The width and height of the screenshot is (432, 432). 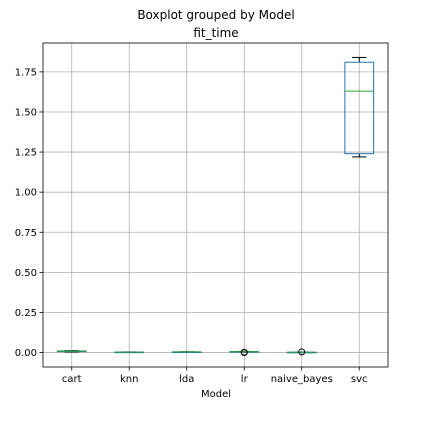 What do you see at coordinates (359, 379) in the screenshot?
I see `x-tick-label-svc: svc` at bounding box center [359, 379].